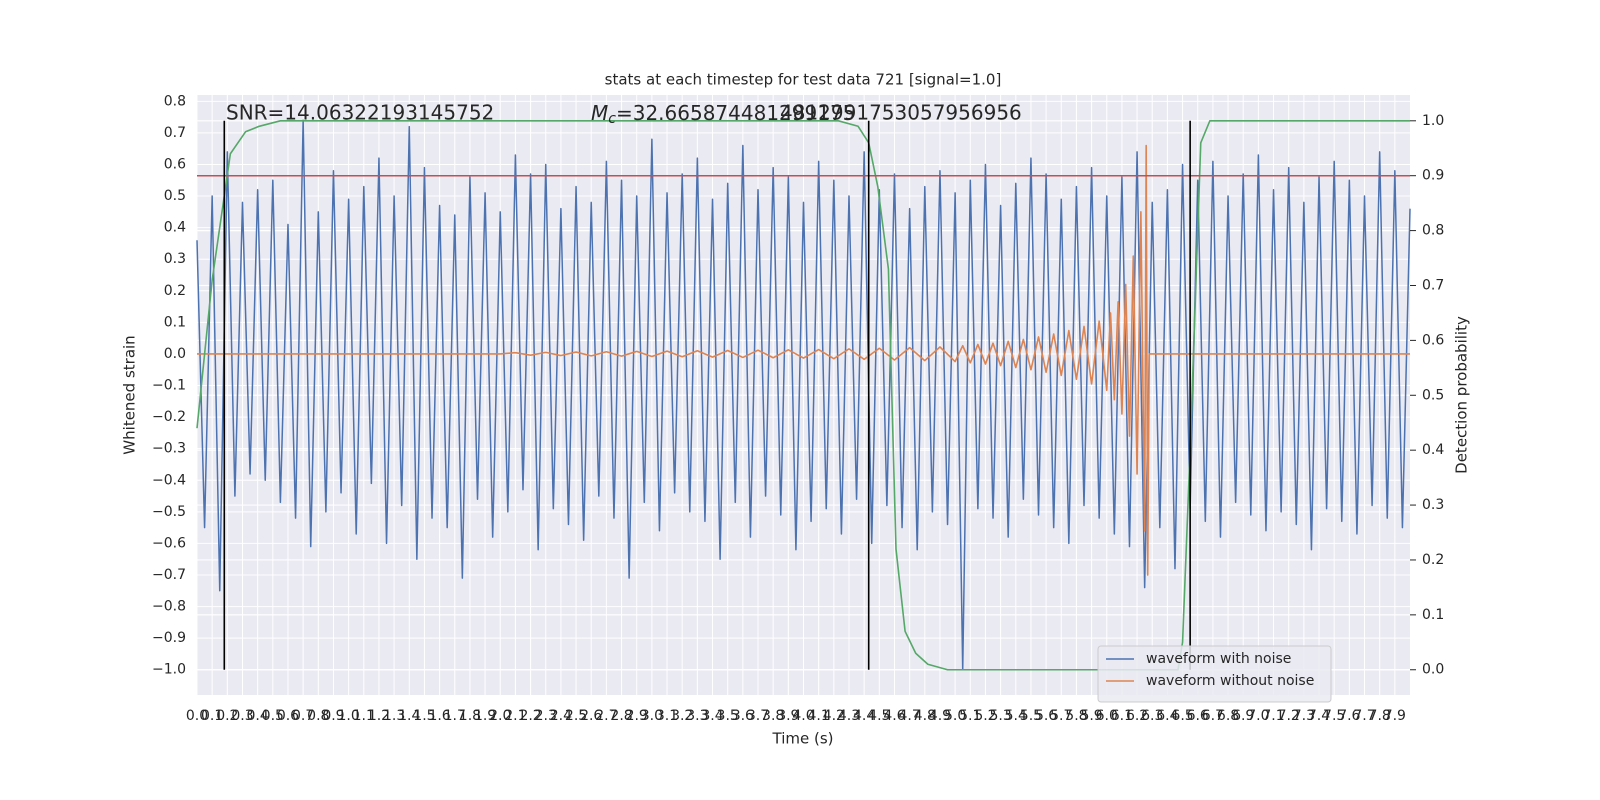 This screenshot has width=1600, height=800. What do you see at coordinates (197, 716) in the screenshot?
I see `x-tick-label: 0.0` at bounding box center [197, 716].